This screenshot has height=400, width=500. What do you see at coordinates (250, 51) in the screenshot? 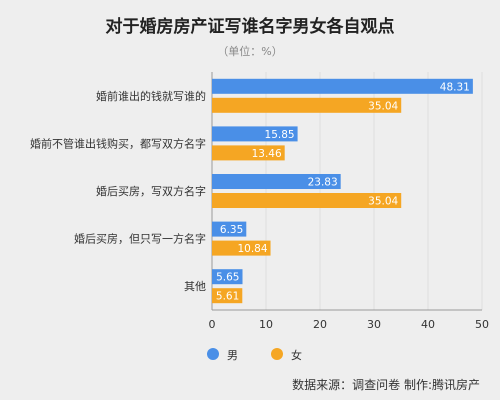
I see `chart-subtitle: （单位：%）` at bounding box center [250, 51].